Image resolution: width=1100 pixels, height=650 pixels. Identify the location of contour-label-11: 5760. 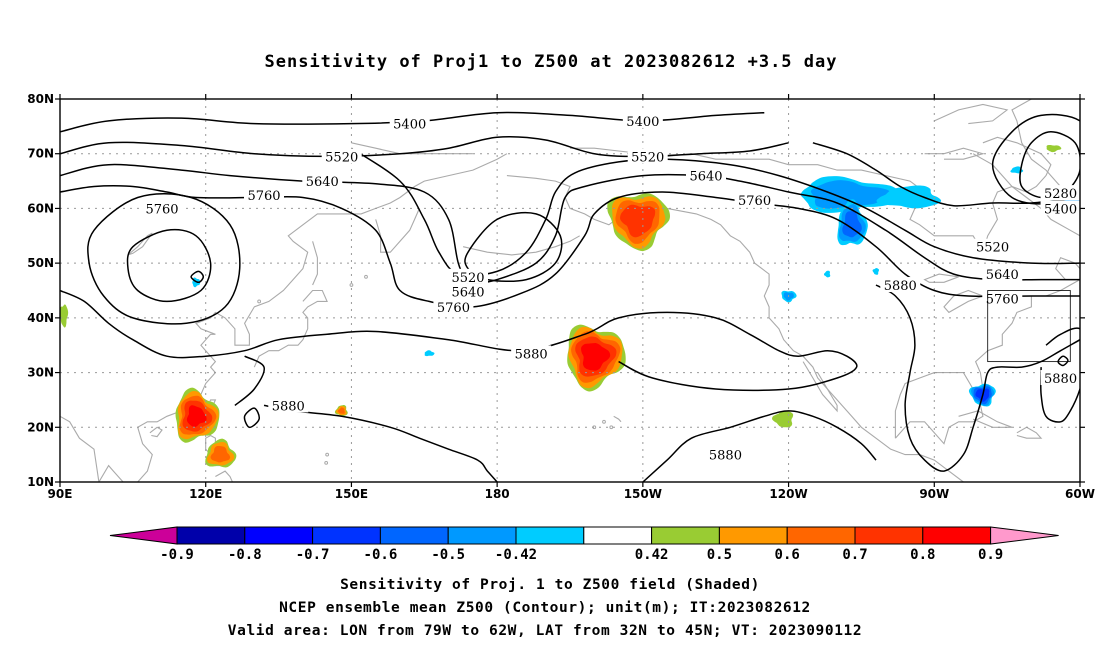
(453, 308).